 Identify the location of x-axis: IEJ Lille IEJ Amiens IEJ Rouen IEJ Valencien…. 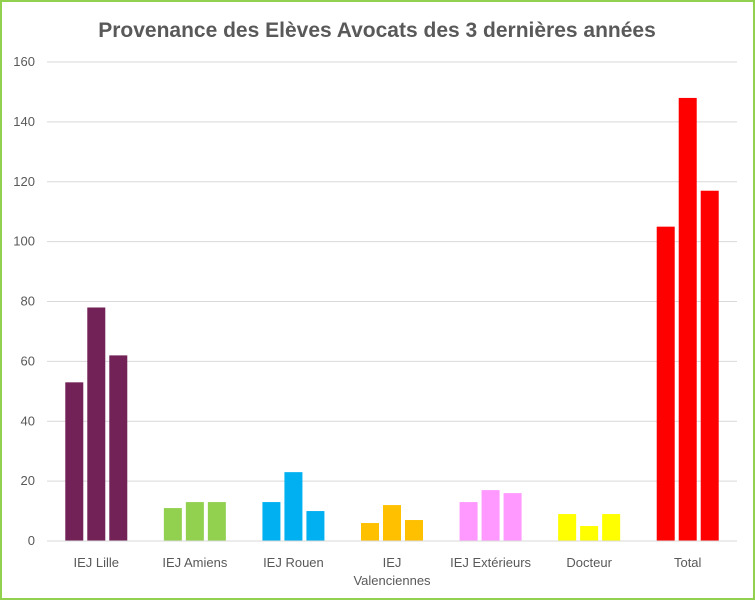
(392, 564).